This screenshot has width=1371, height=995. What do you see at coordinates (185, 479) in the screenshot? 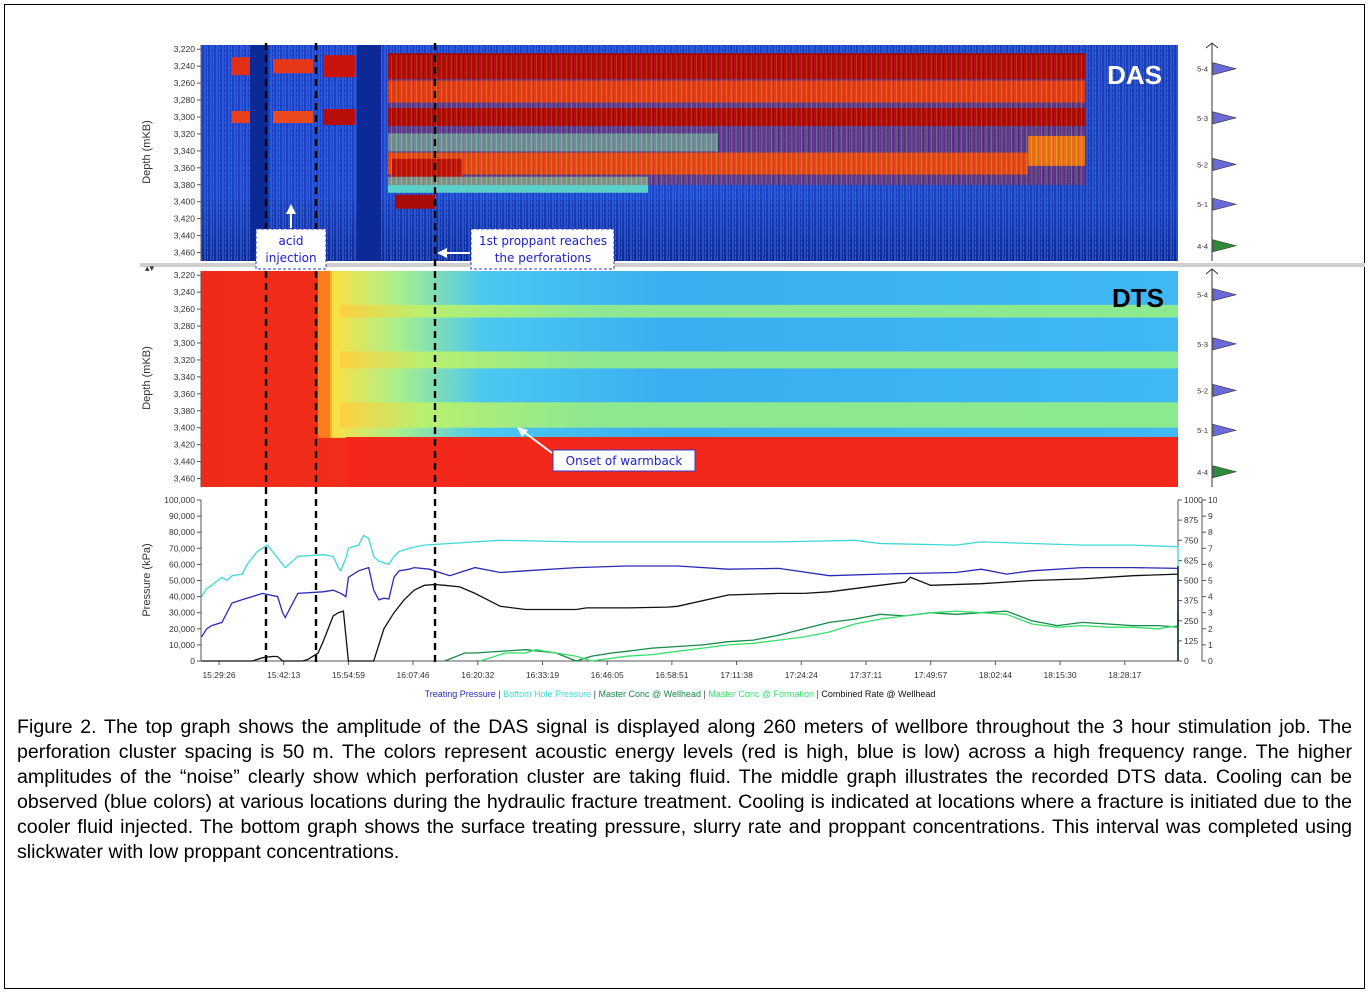
I see `y-tick-label: 3,460` at bounding box center [185, 479].